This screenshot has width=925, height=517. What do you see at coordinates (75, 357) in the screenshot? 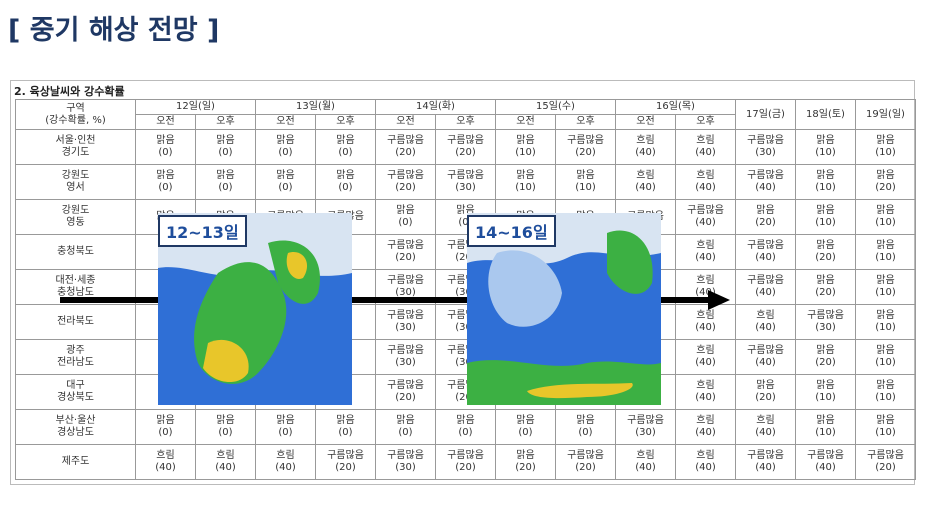
I see `region-cell: 광주 전라남도` at bounding box center [75, 357].